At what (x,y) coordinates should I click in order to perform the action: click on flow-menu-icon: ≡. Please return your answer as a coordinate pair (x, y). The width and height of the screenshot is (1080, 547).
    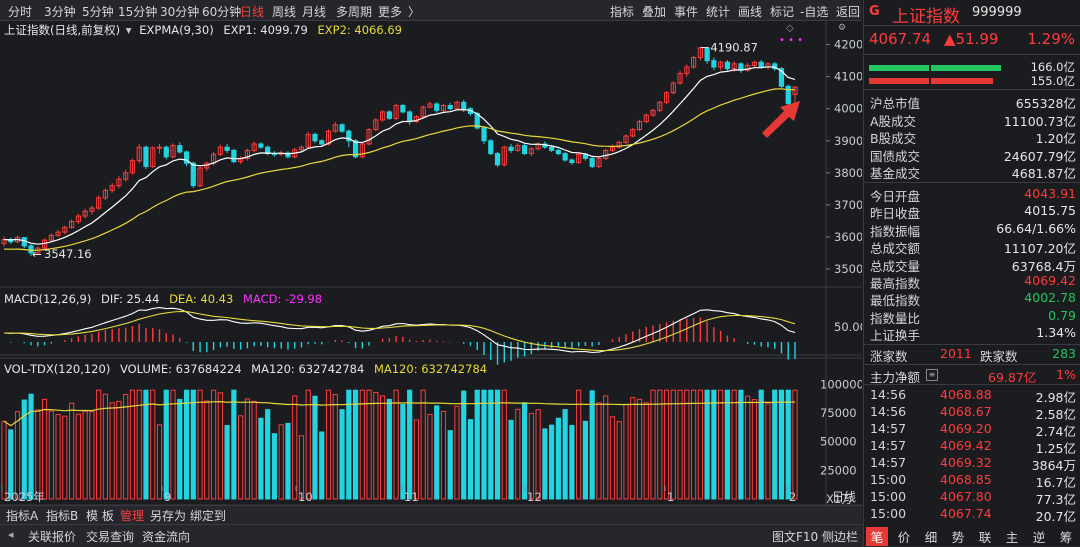
    Looking at the image, I should click on (932, 375).